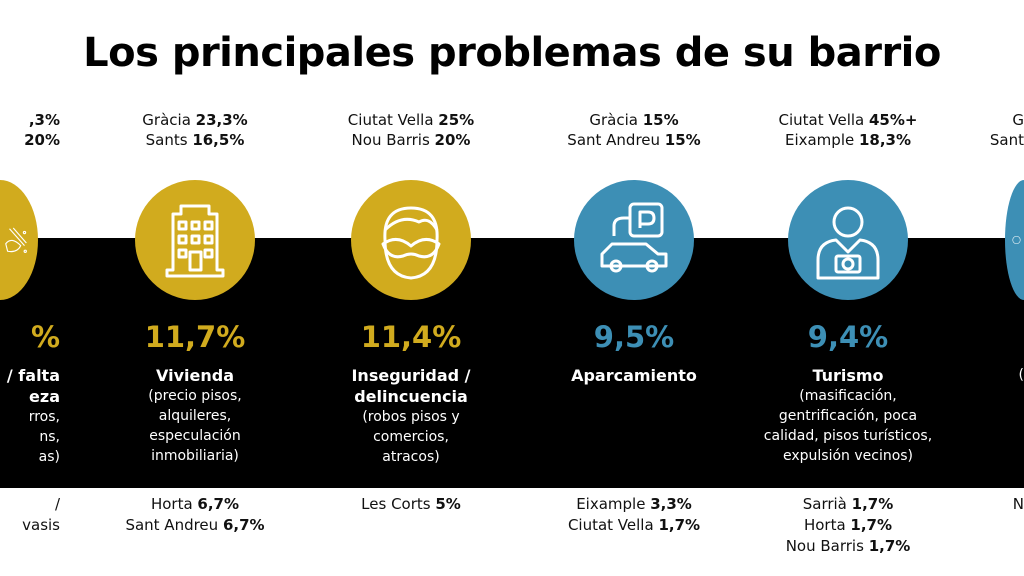 The width and height of the screenshot is (1024, 576). I want to click on problem-column: G Sant ( N, so click(994, 288).